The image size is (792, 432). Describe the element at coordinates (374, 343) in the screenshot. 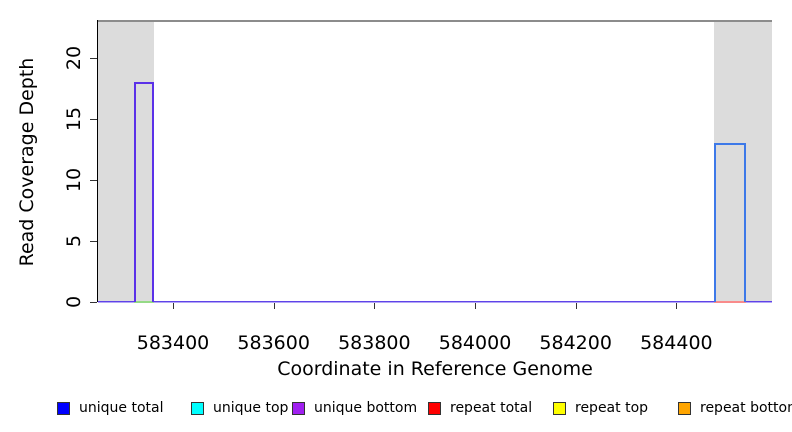

I see `x-tick-label: 583800` at that location.